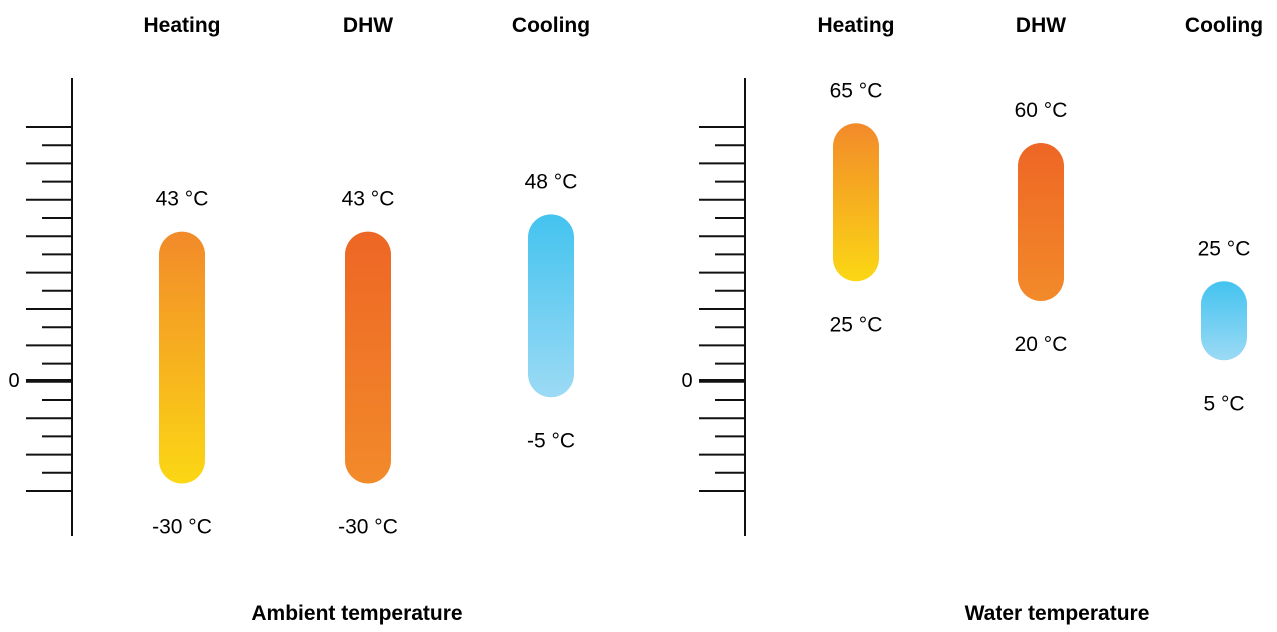  What do you see at coordinates (1057, 613) in the screenshot?
I see `chart-title: Water temperature` at bounding box center [1057, 613].